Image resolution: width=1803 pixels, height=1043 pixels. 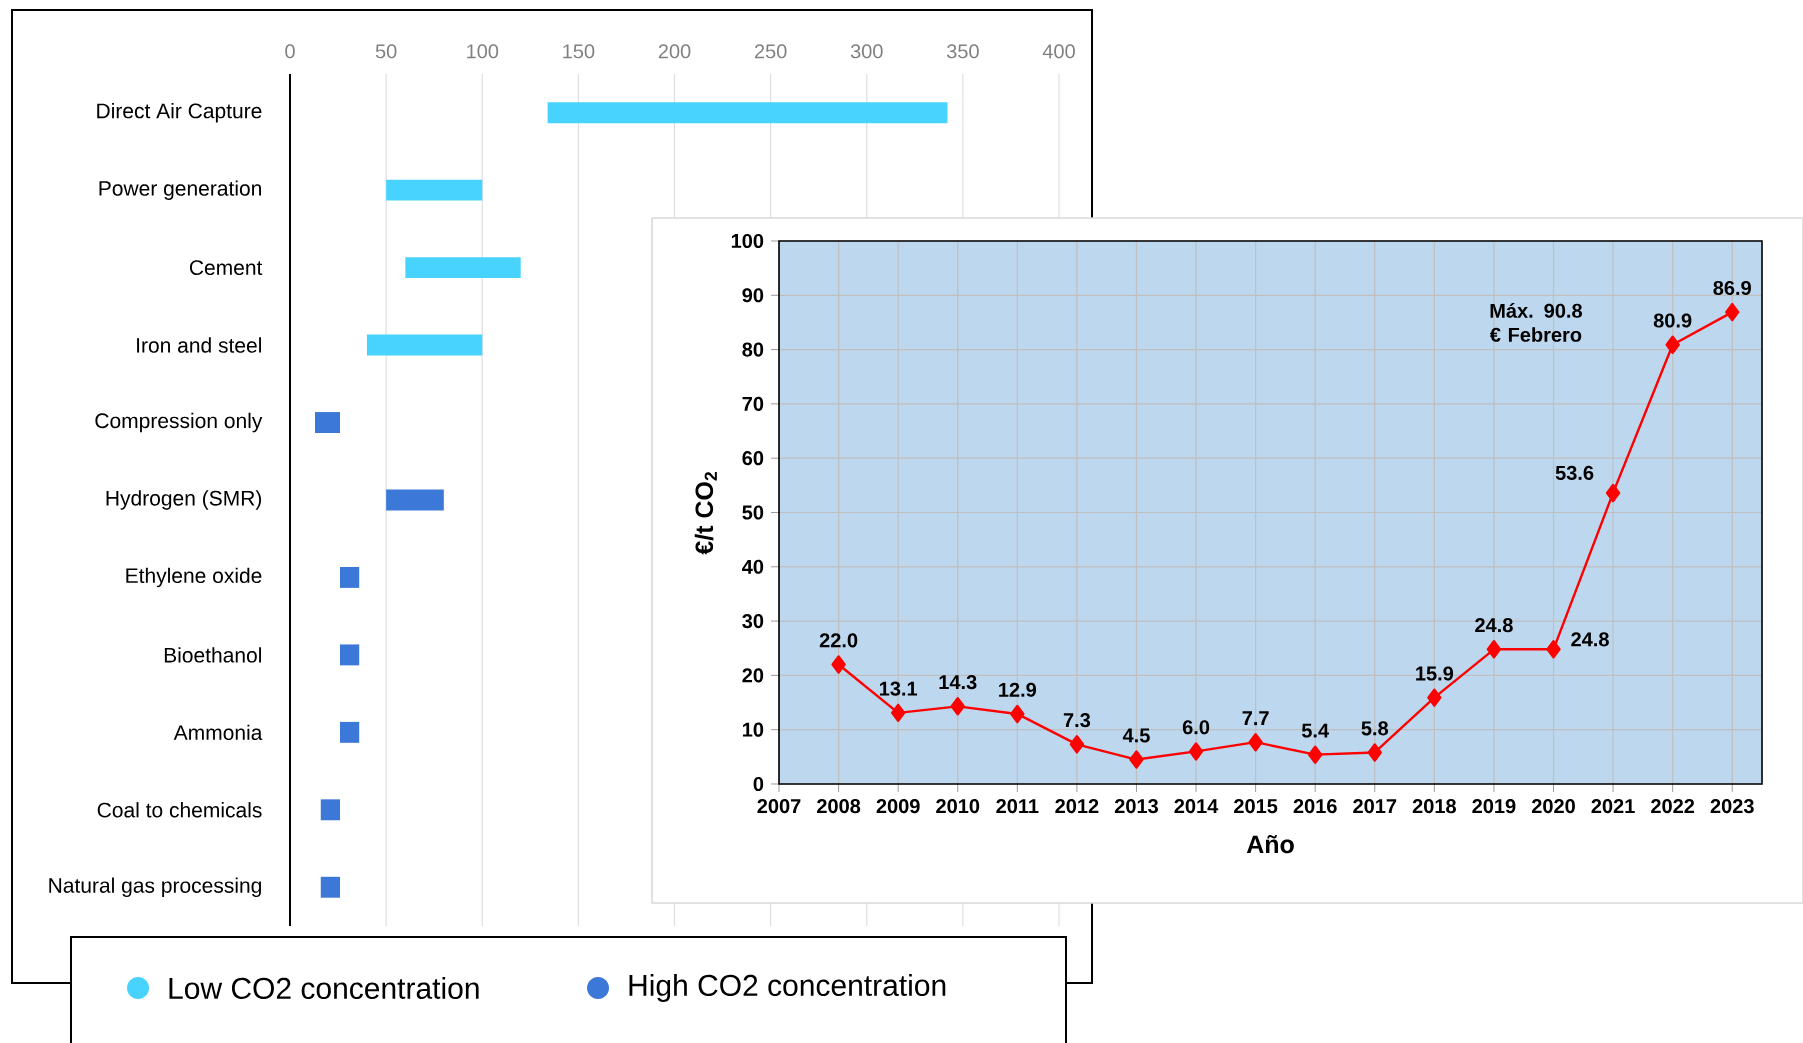 I want to click on data-label: 7.7, so click(x=1255, y=718).